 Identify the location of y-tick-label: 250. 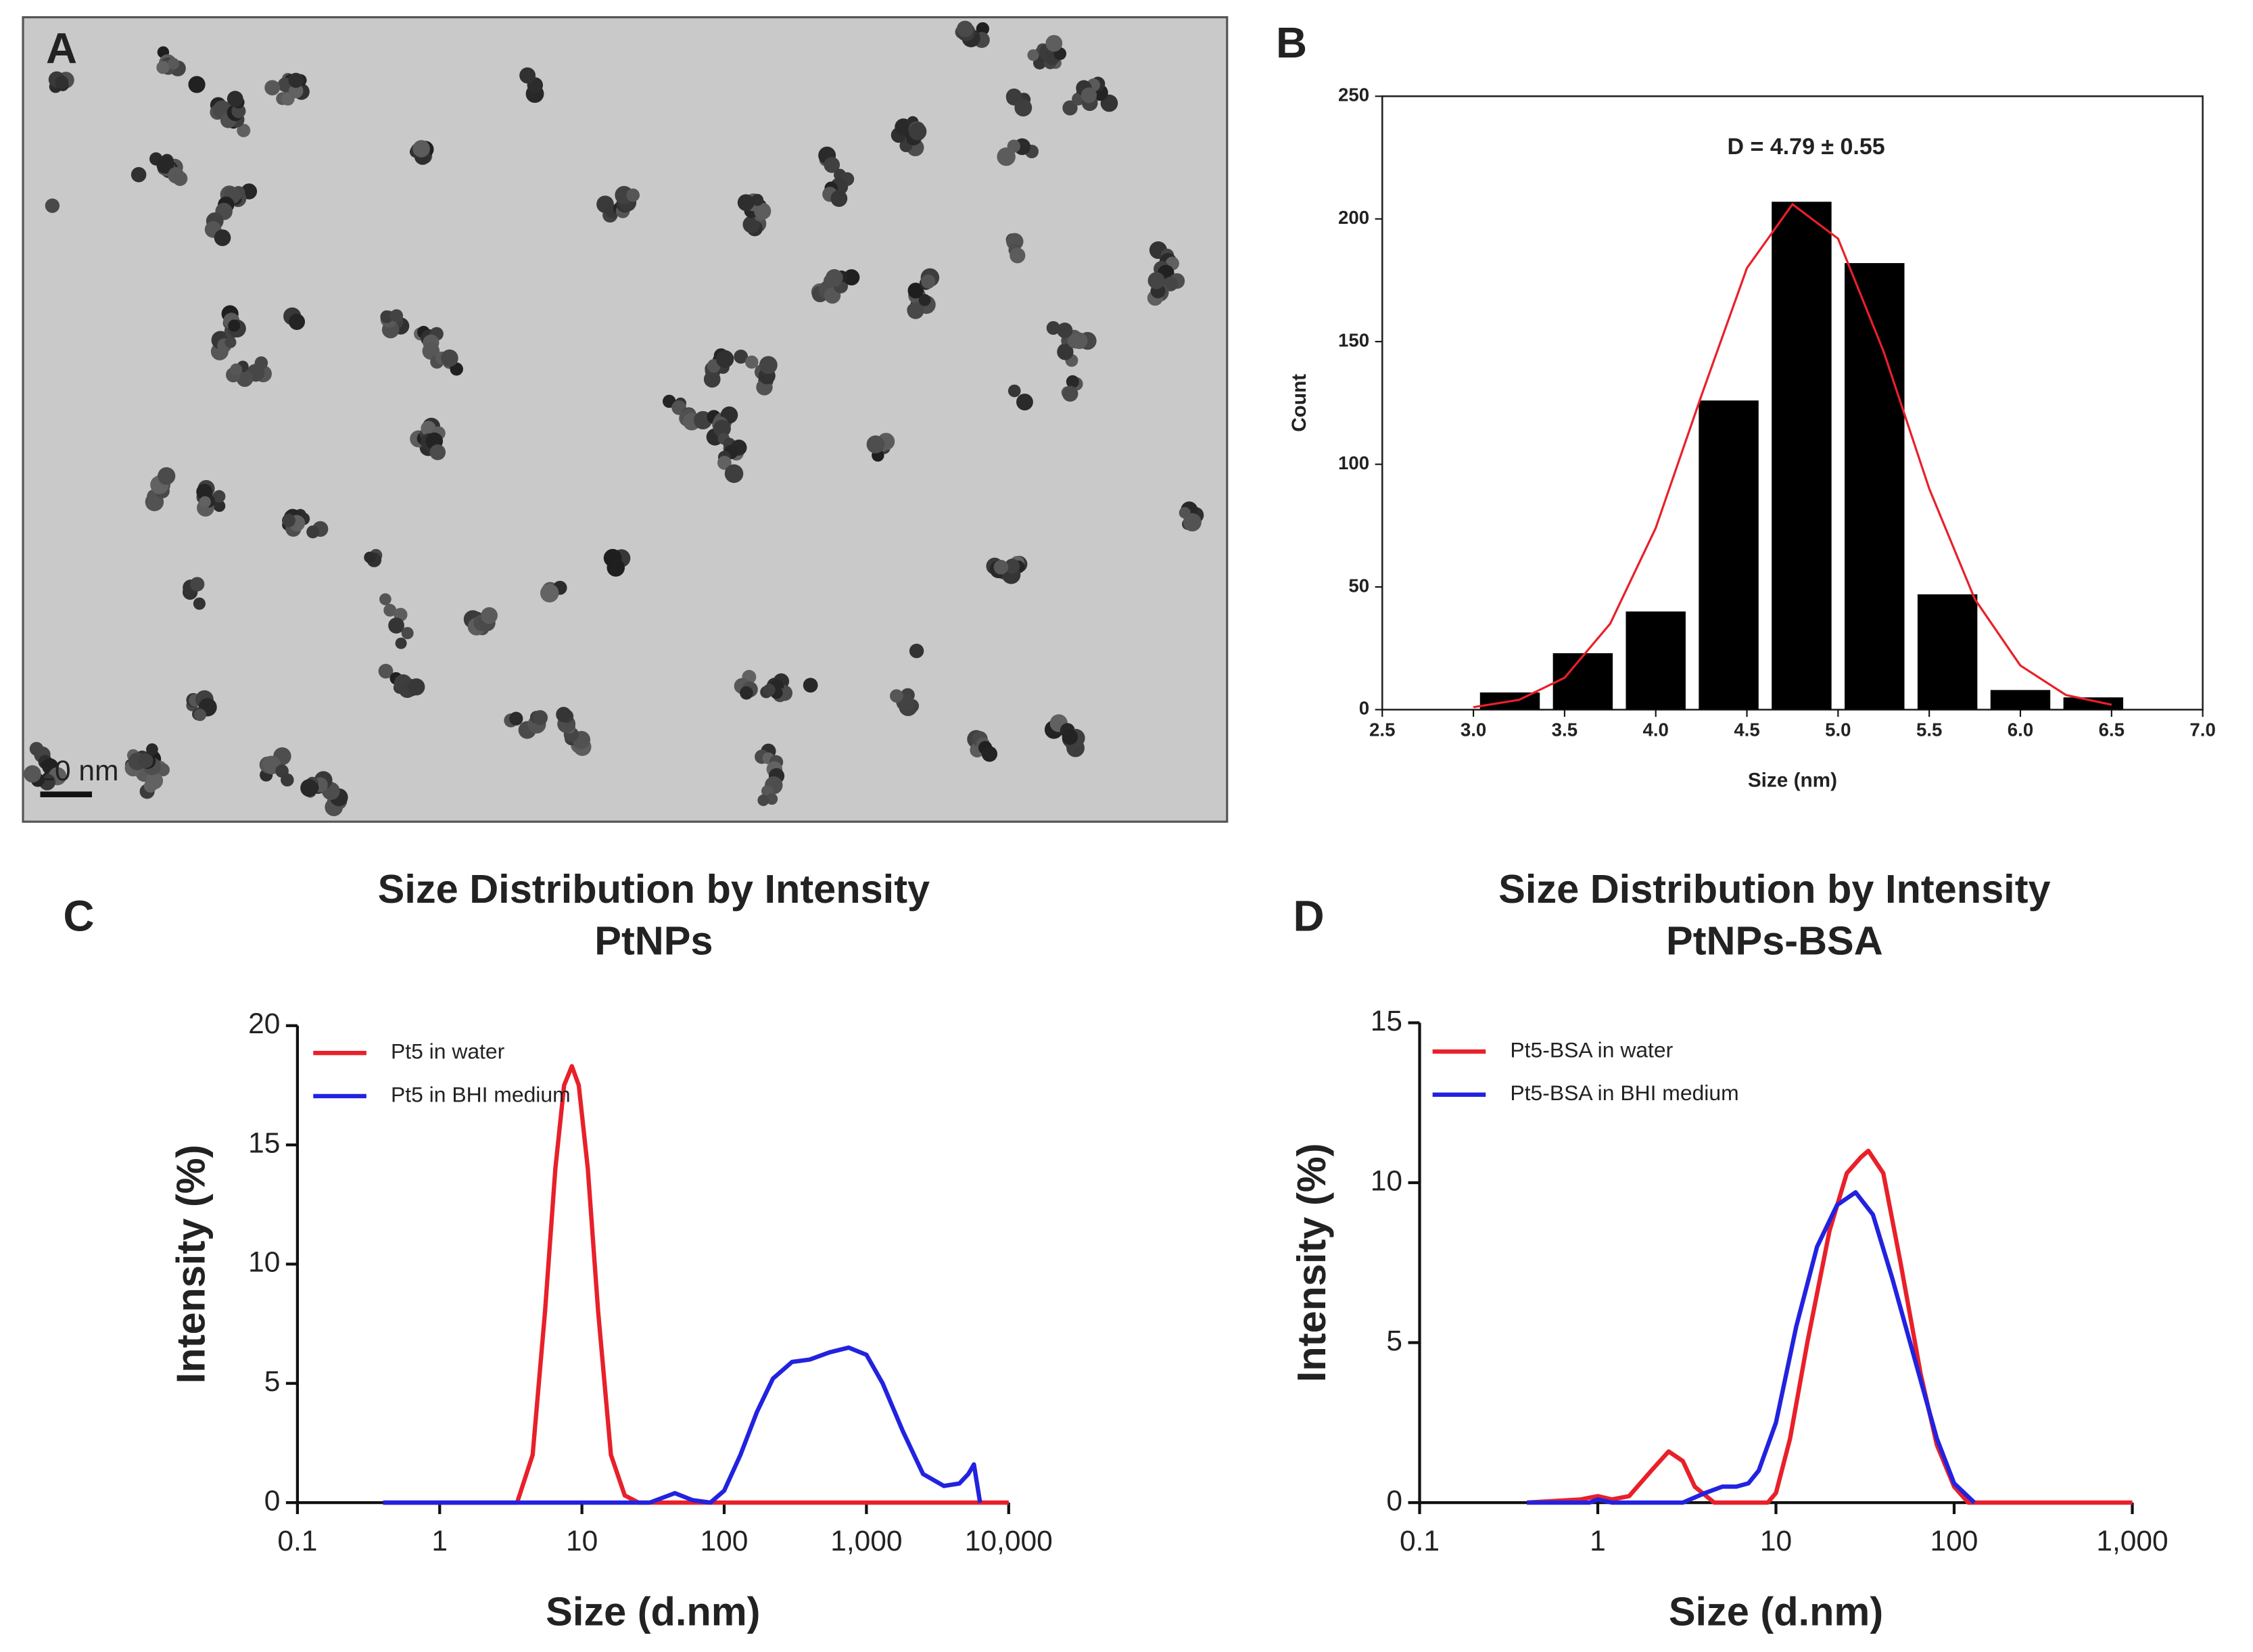
(1353, 95).